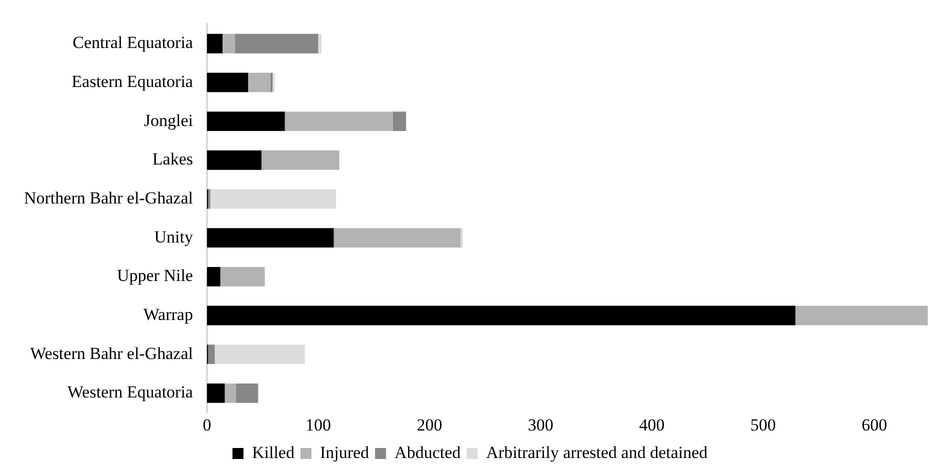  Describe the element at coordinates (154, 276) in the screenshot. I see `y-tick-label: Upper Nile` at that location.